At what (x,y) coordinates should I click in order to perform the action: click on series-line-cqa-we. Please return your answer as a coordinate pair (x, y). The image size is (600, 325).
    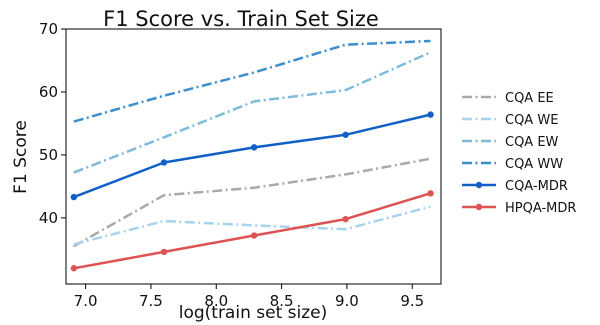
    Looking at the image, I should click on (252, 225).